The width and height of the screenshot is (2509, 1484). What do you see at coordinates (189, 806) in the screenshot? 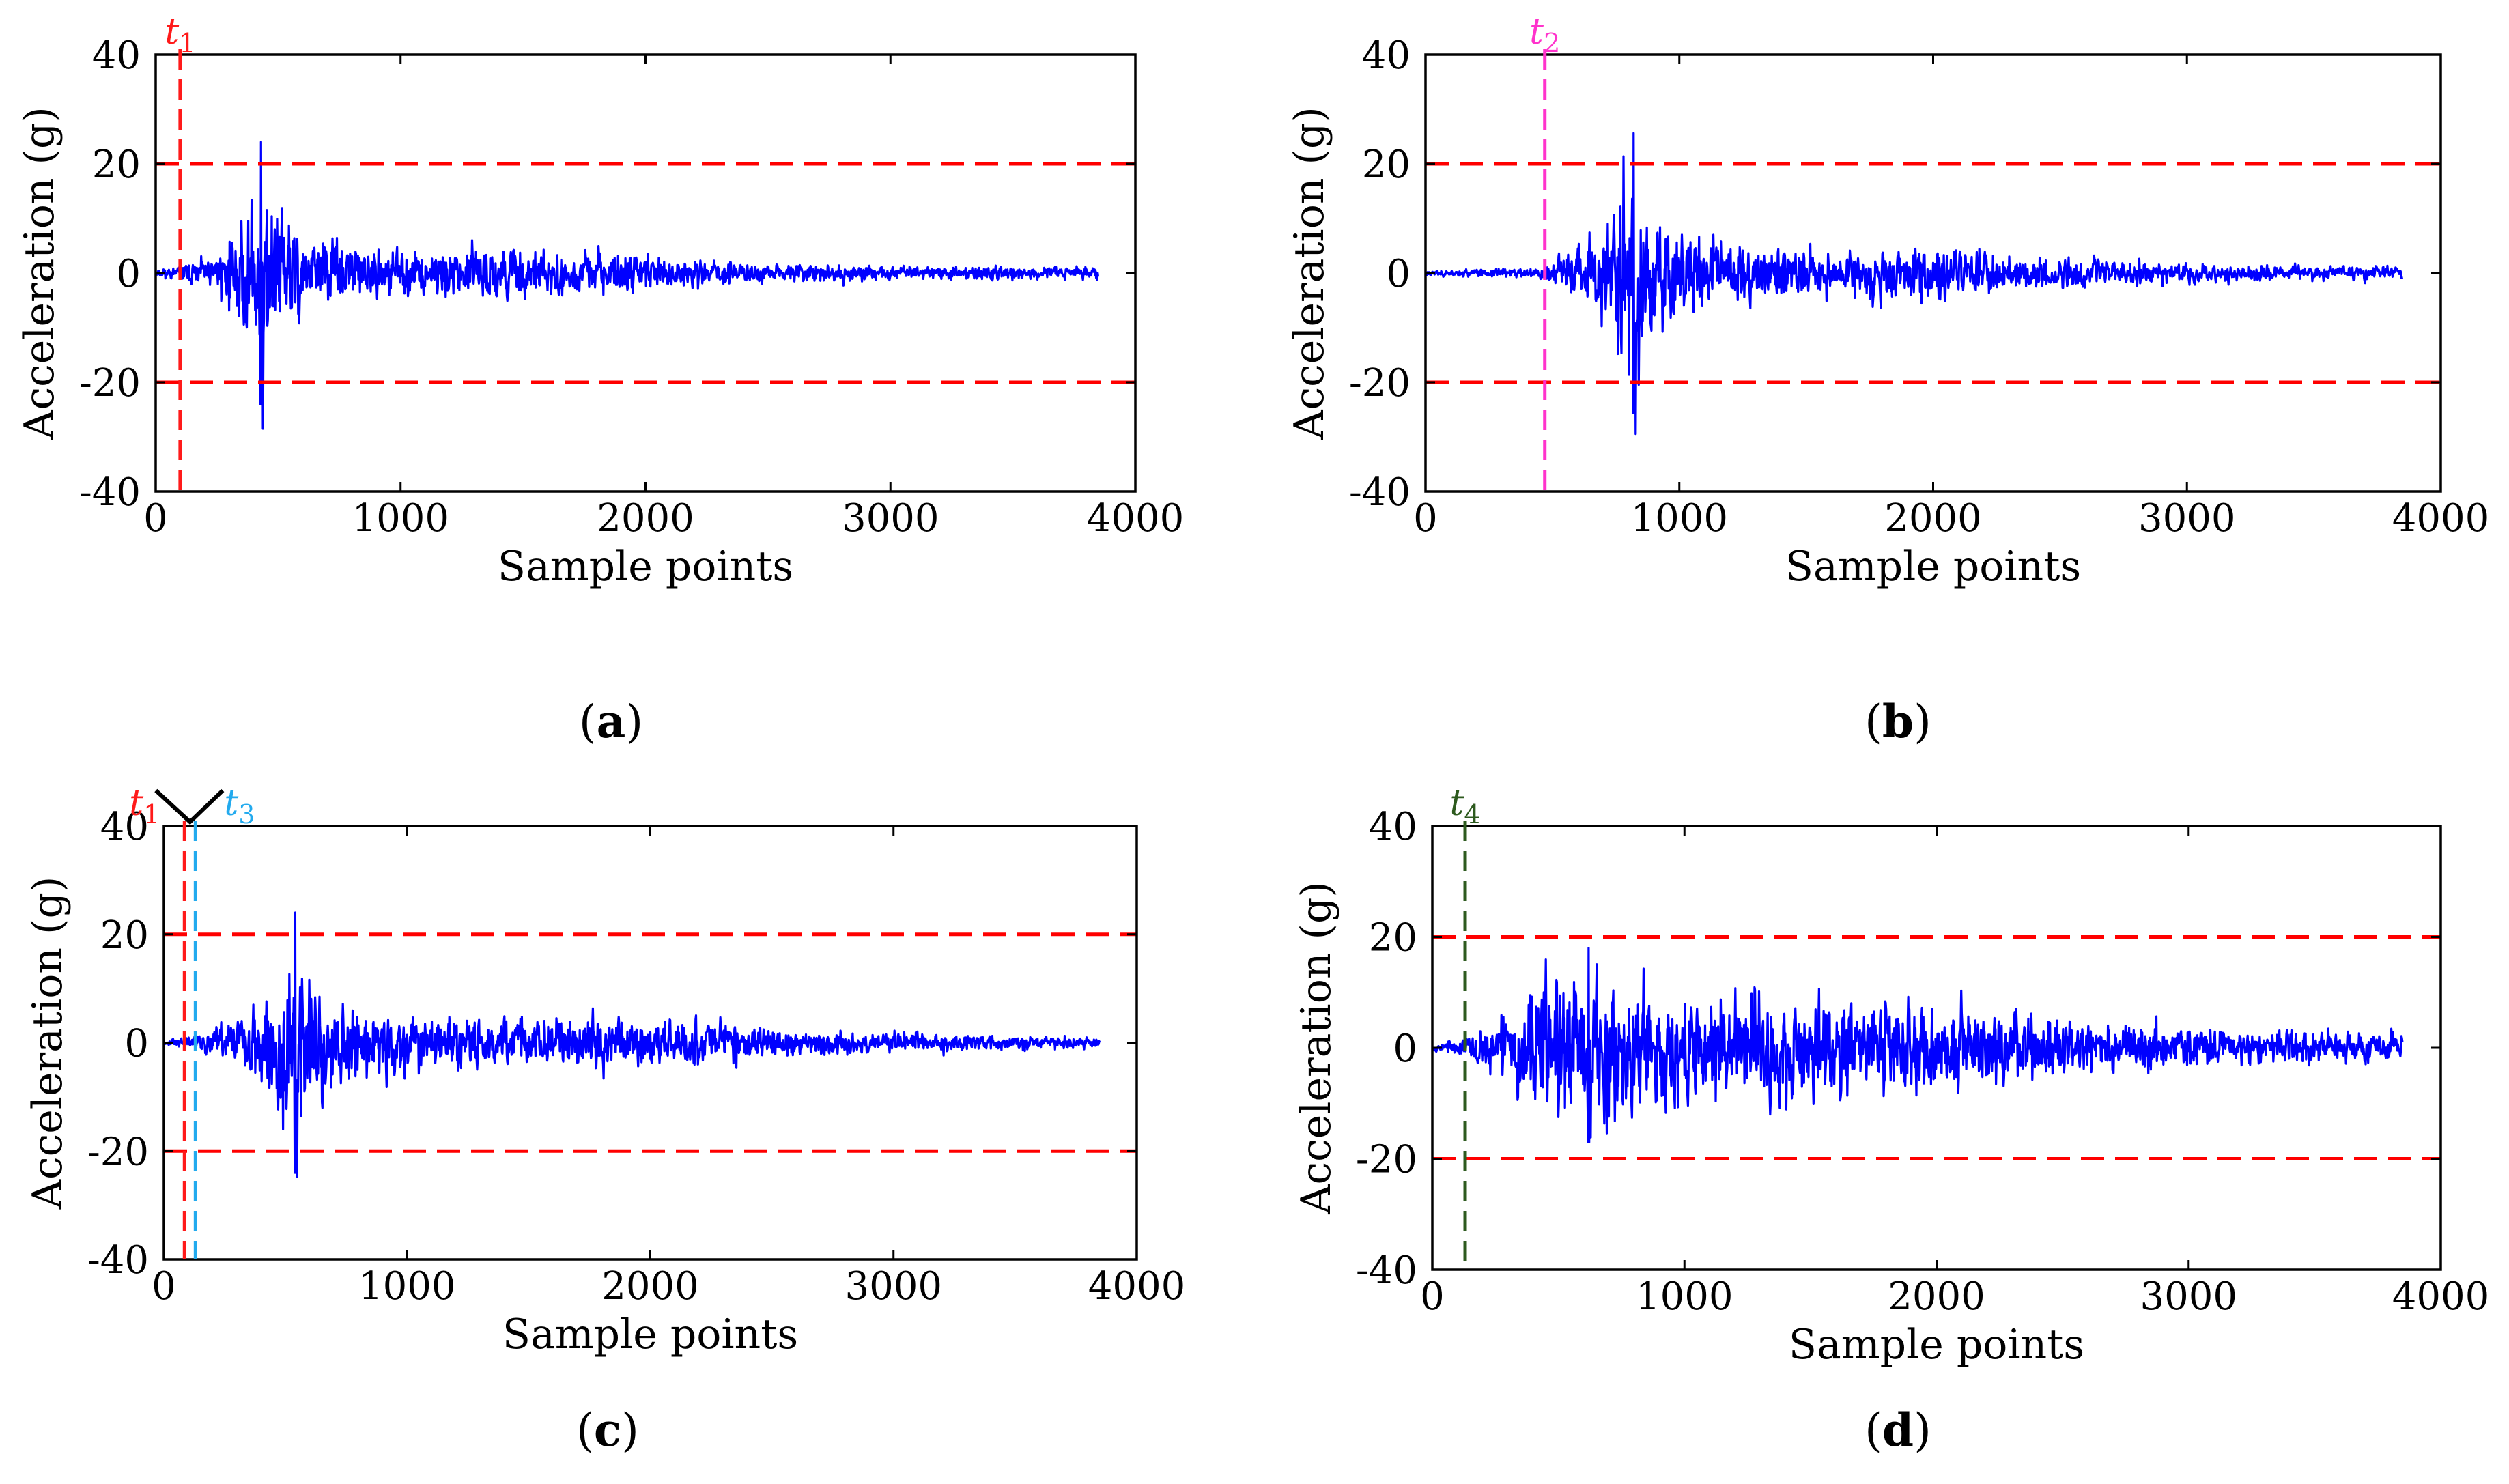
I see `onset-bracket` at bounding box center [189, 806].